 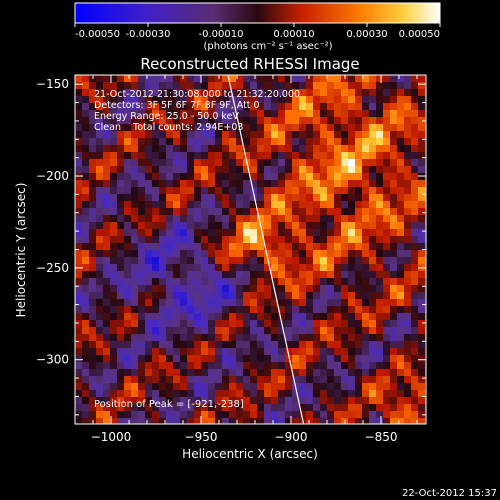 I want to click on y-axis-label: Heliocentric Y (arcsec), so click(x=21, y=250).